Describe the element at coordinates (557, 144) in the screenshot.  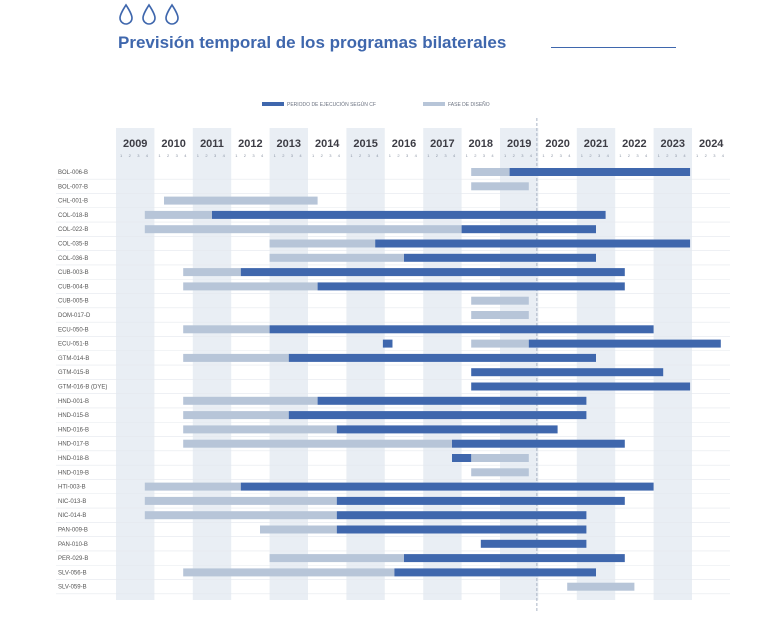
I see `year-label: 2020` at that location.